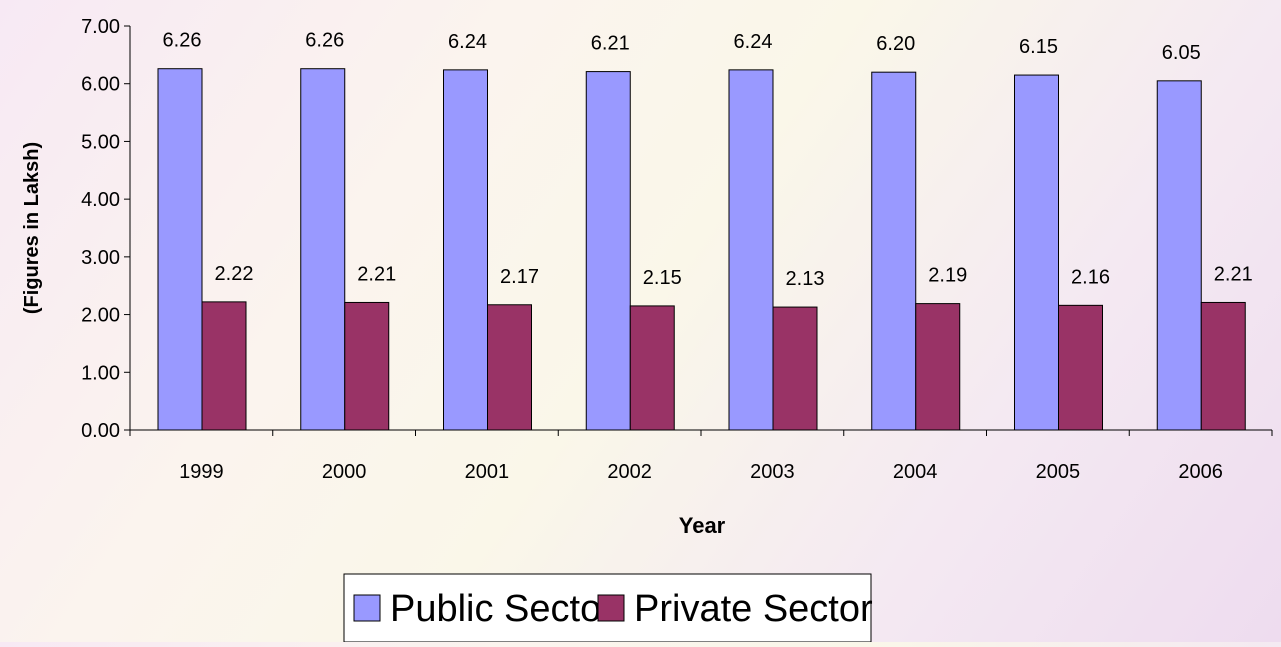 This screenshot has width=1281, height=647. I want to click on x-axis-title: Year, so click(702, 525).